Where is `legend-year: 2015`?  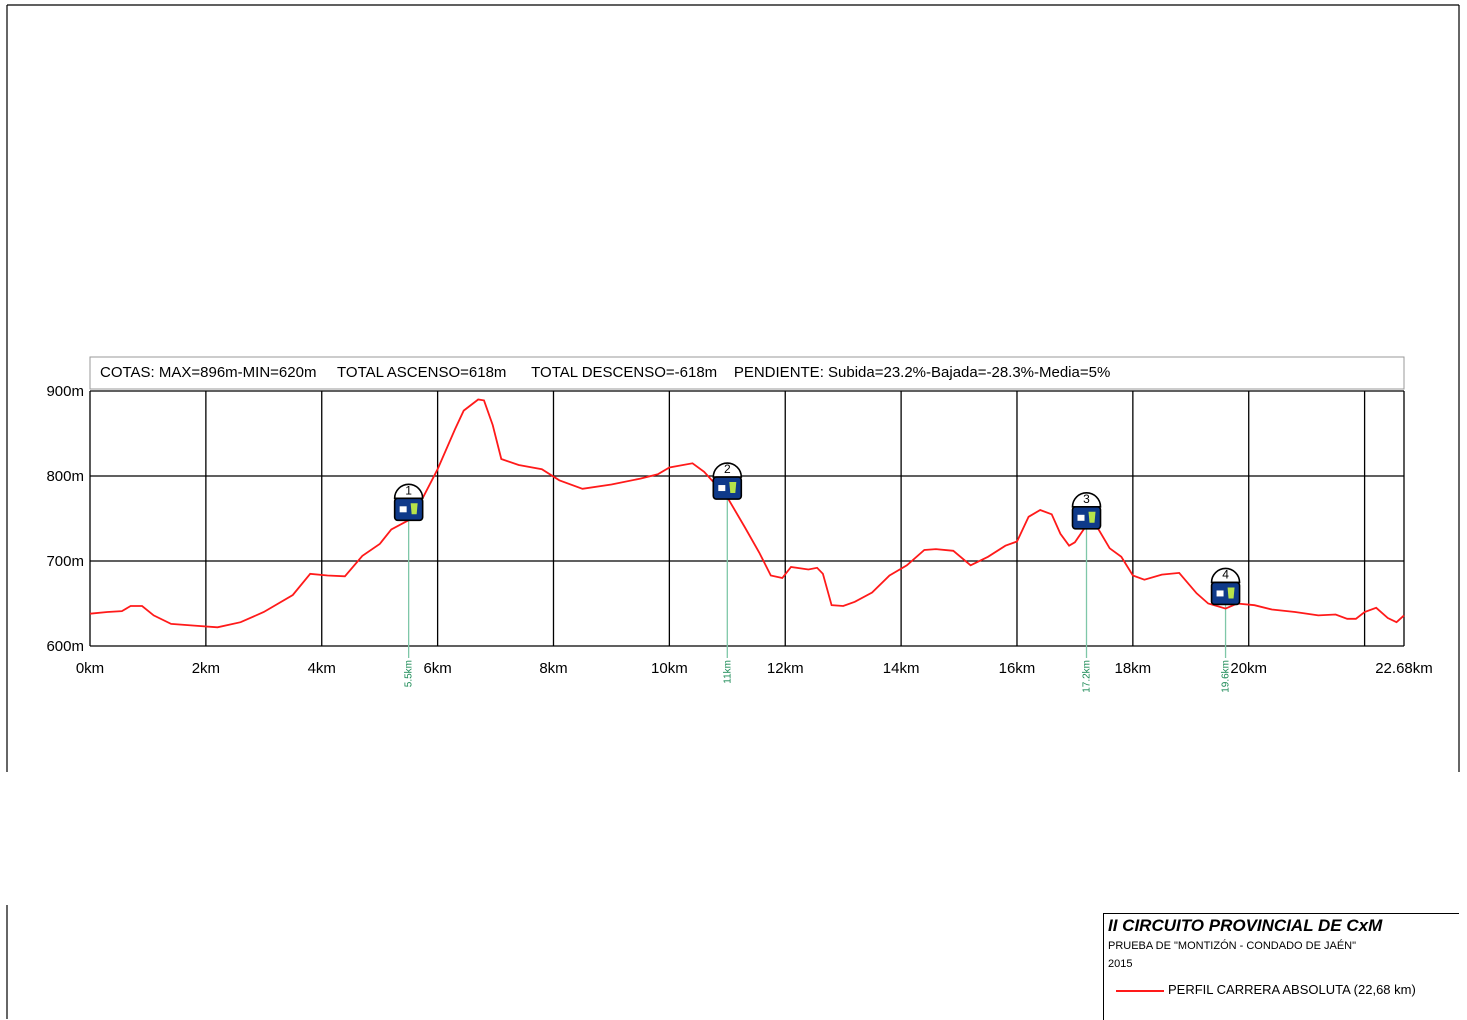 legend-year: 2015 is located at coordinates (1120, 964).